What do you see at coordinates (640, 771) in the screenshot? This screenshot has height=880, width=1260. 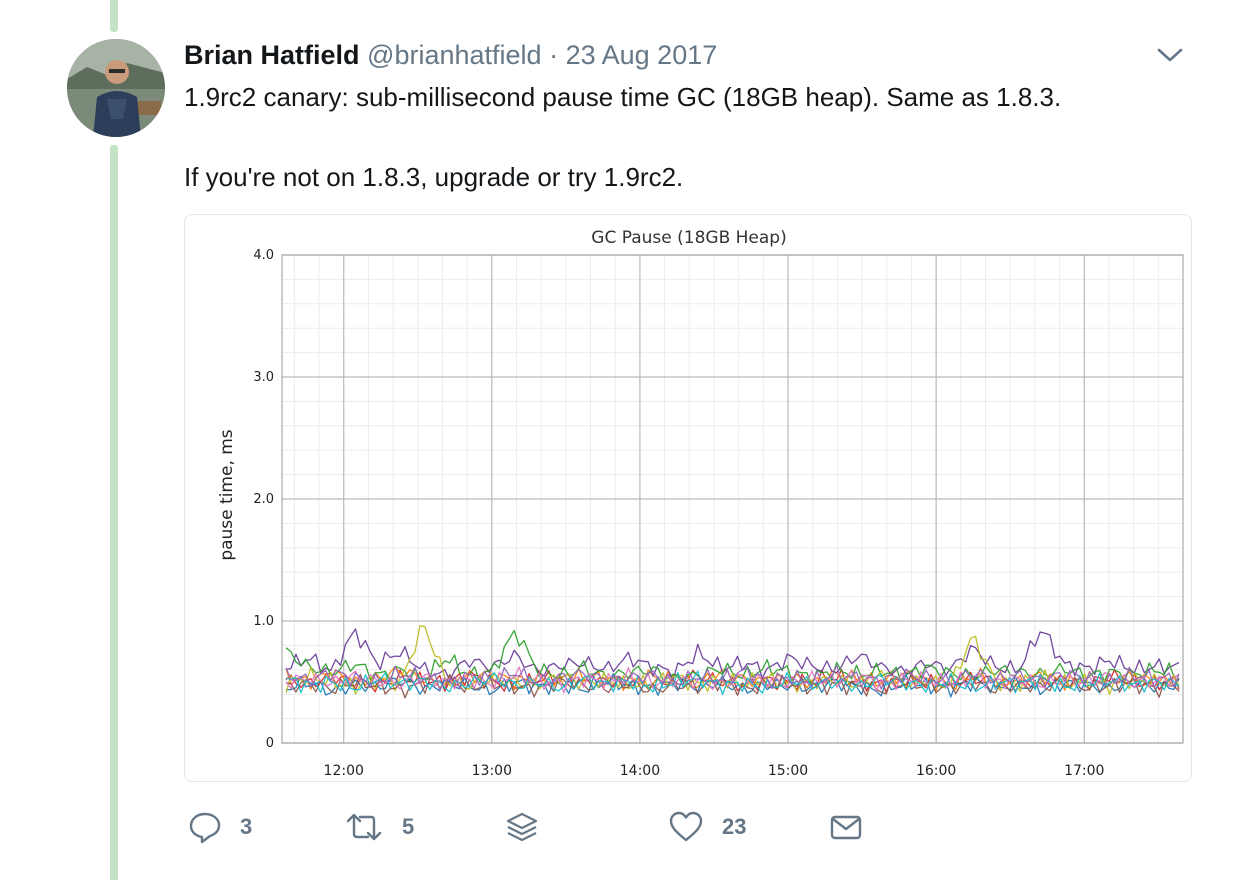 I see `chart-x-tick-label: 14:00` at bounding box center [640, 771].